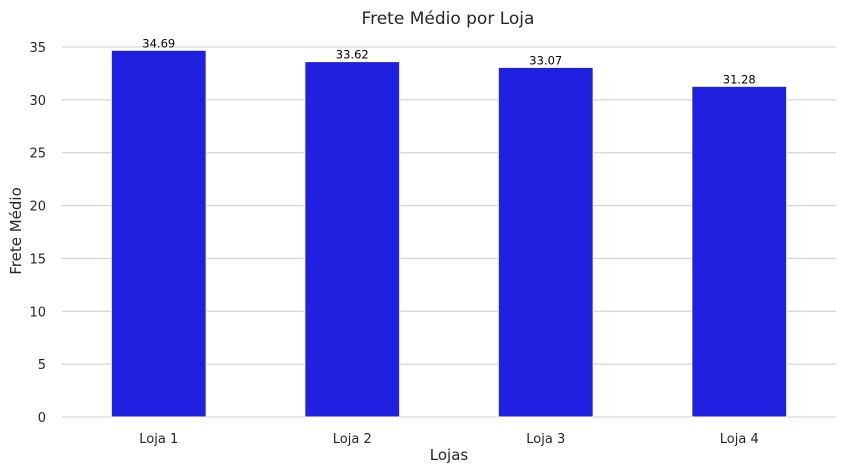  What do you see at coordinates (545, 439) in the screenshot?
I see `x-tick-label: Loja 3` at bounding box center [545, 439].